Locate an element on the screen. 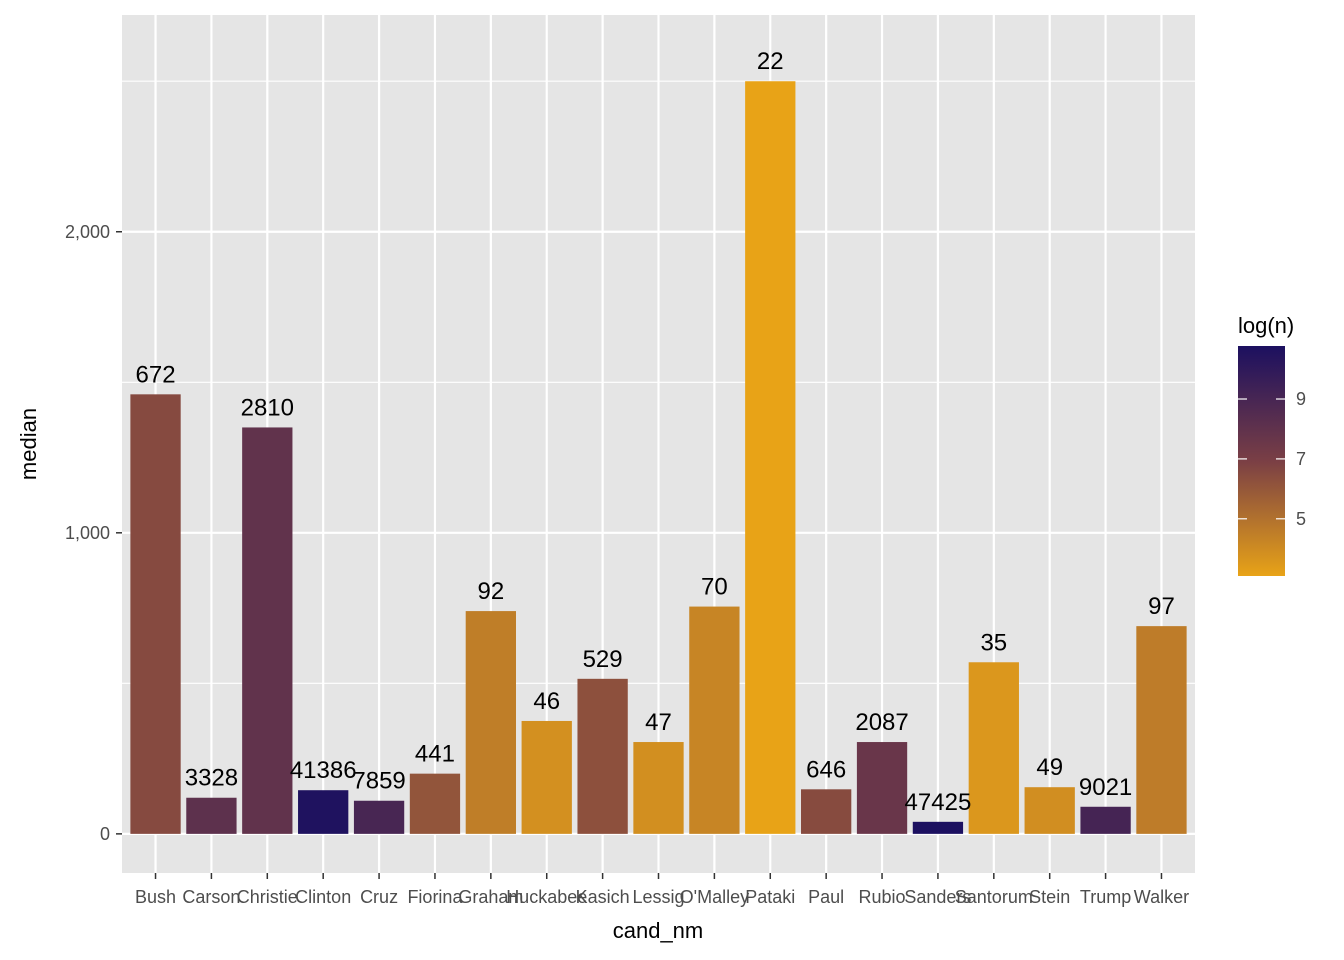  bar-label: 529 is located at coordinates (603, 659).